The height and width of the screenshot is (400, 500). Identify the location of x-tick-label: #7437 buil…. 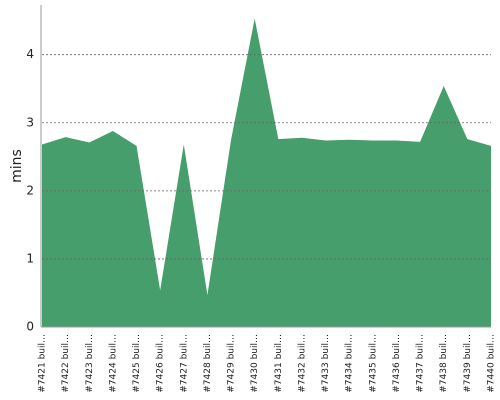
(421, 363).